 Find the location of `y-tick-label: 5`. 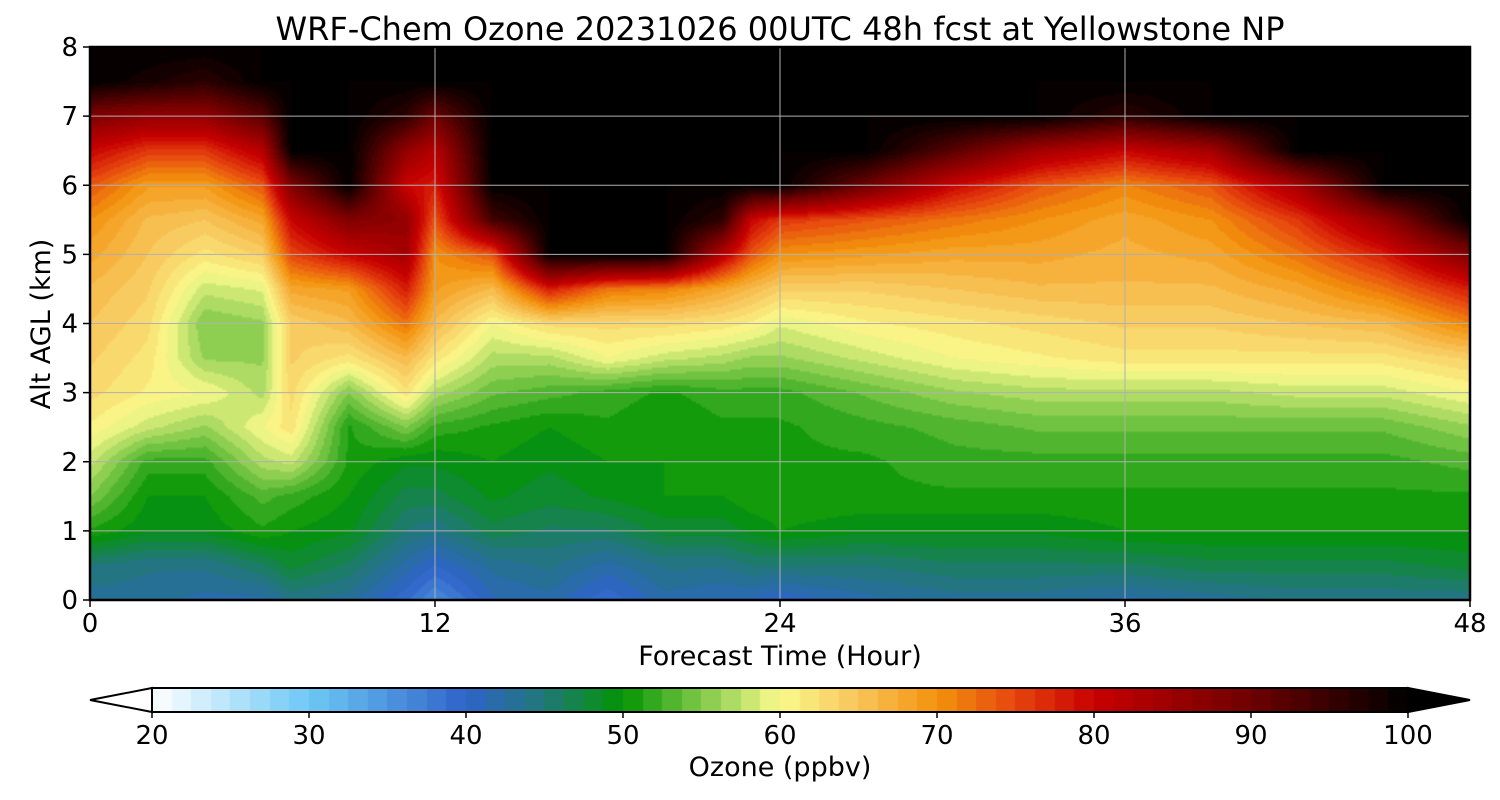

y-tick-label: 5 is located at coordinates (69, 255).